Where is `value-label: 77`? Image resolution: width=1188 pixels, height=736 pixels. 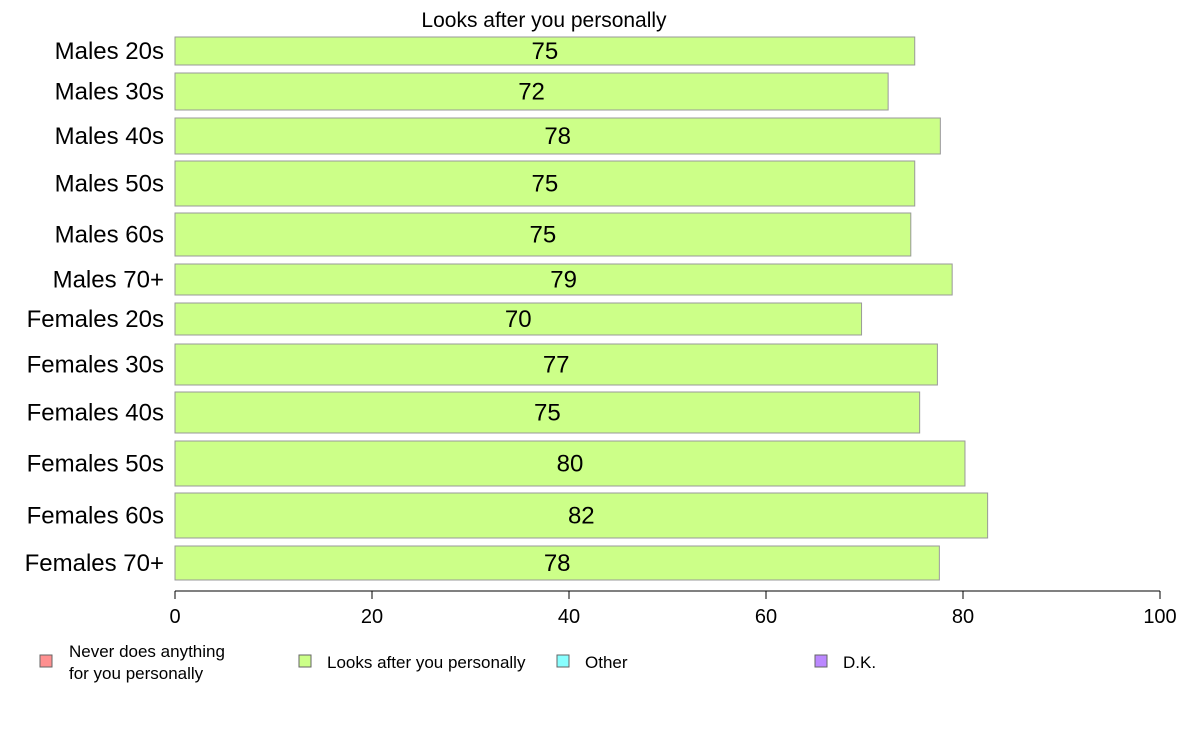
value-label: 77 is located at coordinates (556, 365).